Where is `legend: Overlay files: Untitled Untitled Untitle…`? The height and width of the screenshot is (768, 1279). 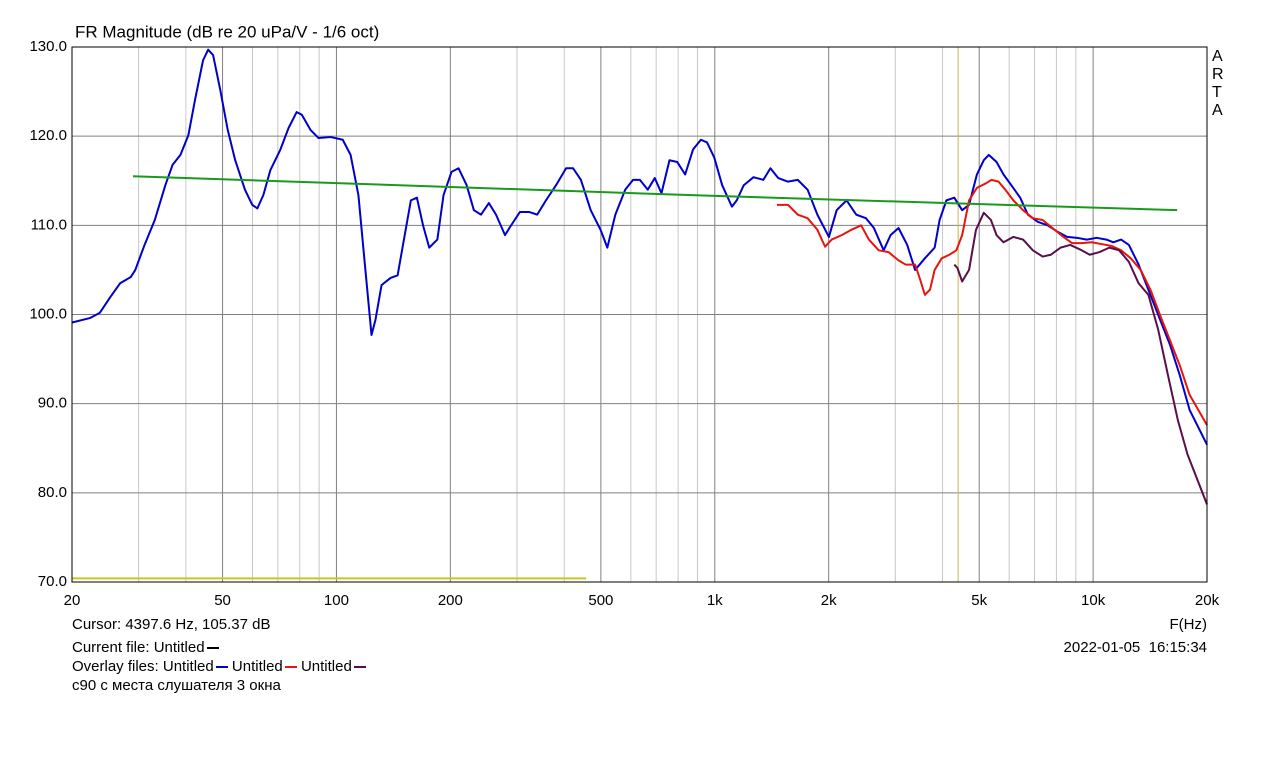
legend: Overlay files: Untitled Untitled Untitle… is located at coordinates (219, 667).